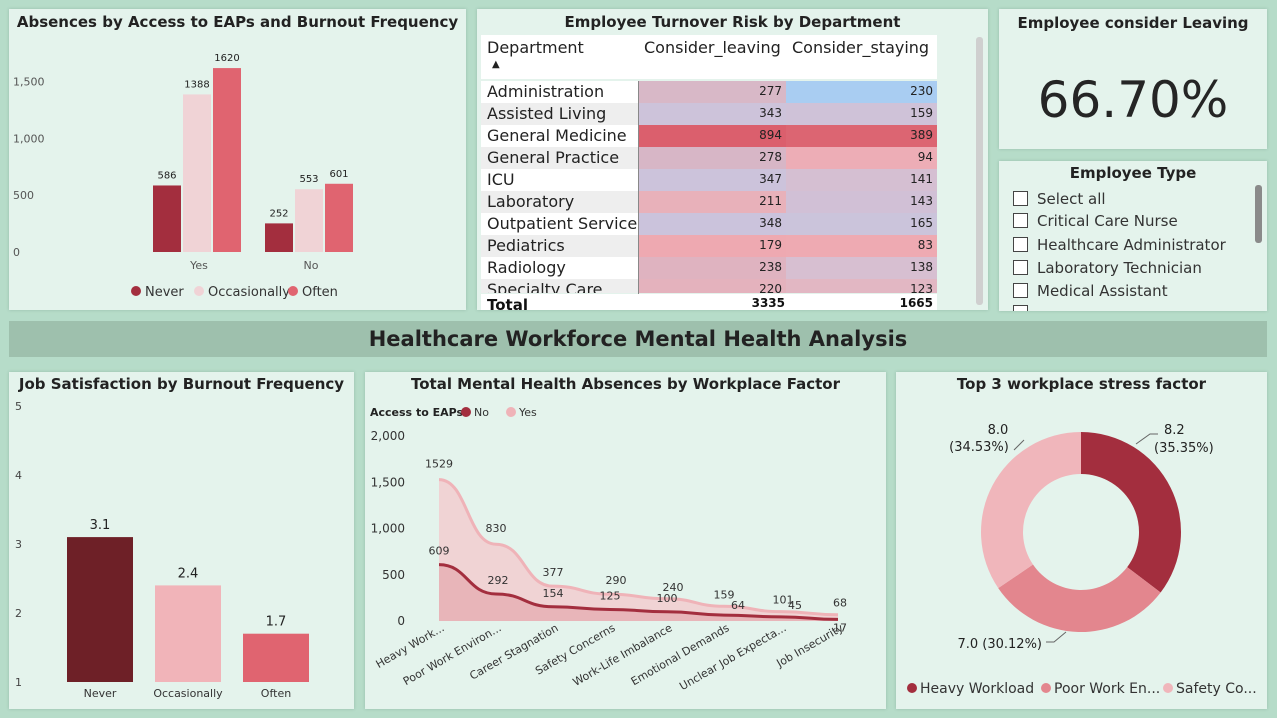  I want to click on area-series-yes, so click(638, 550).